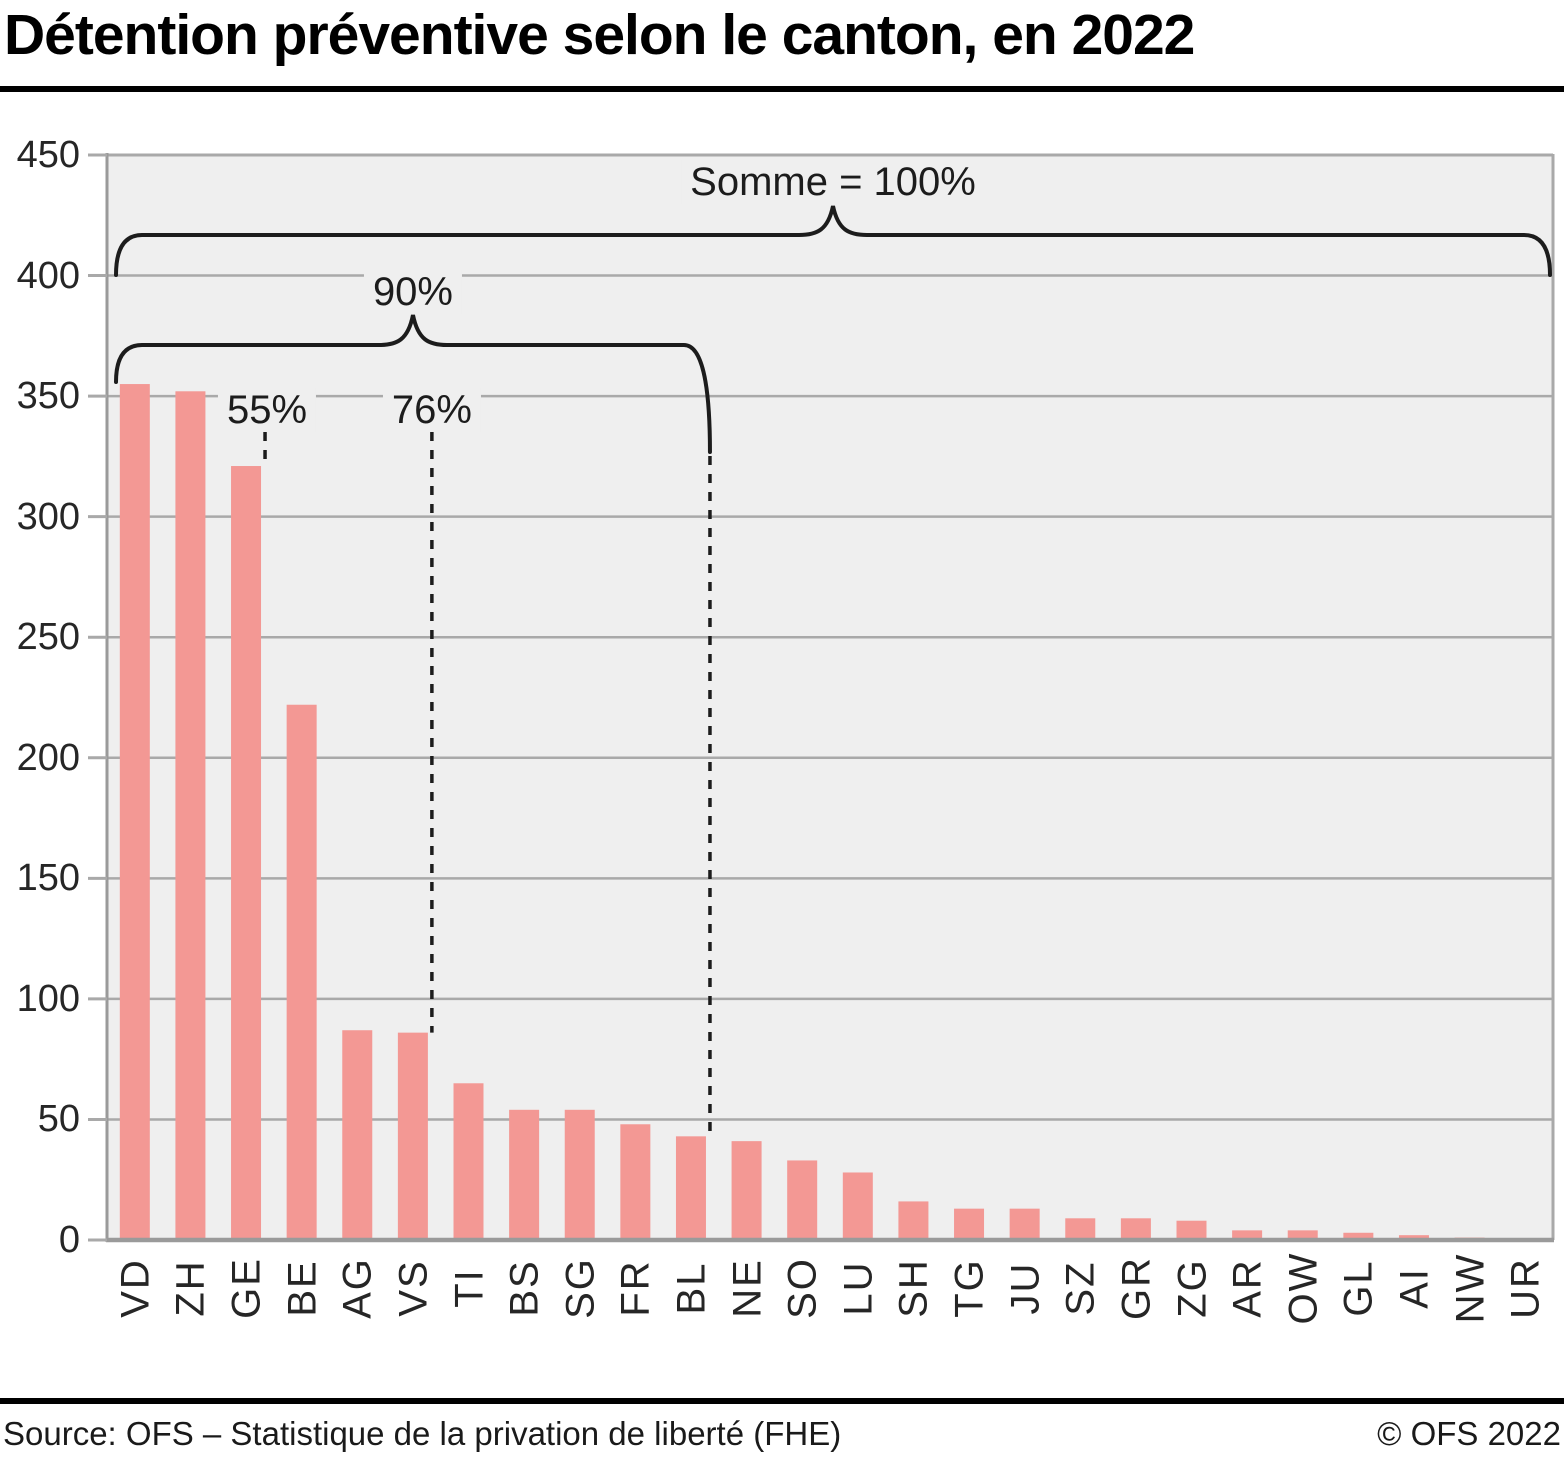 This screenshot has height=1472, width=1564. I want to click on x-label-BL: BL, so click(691, 1288).